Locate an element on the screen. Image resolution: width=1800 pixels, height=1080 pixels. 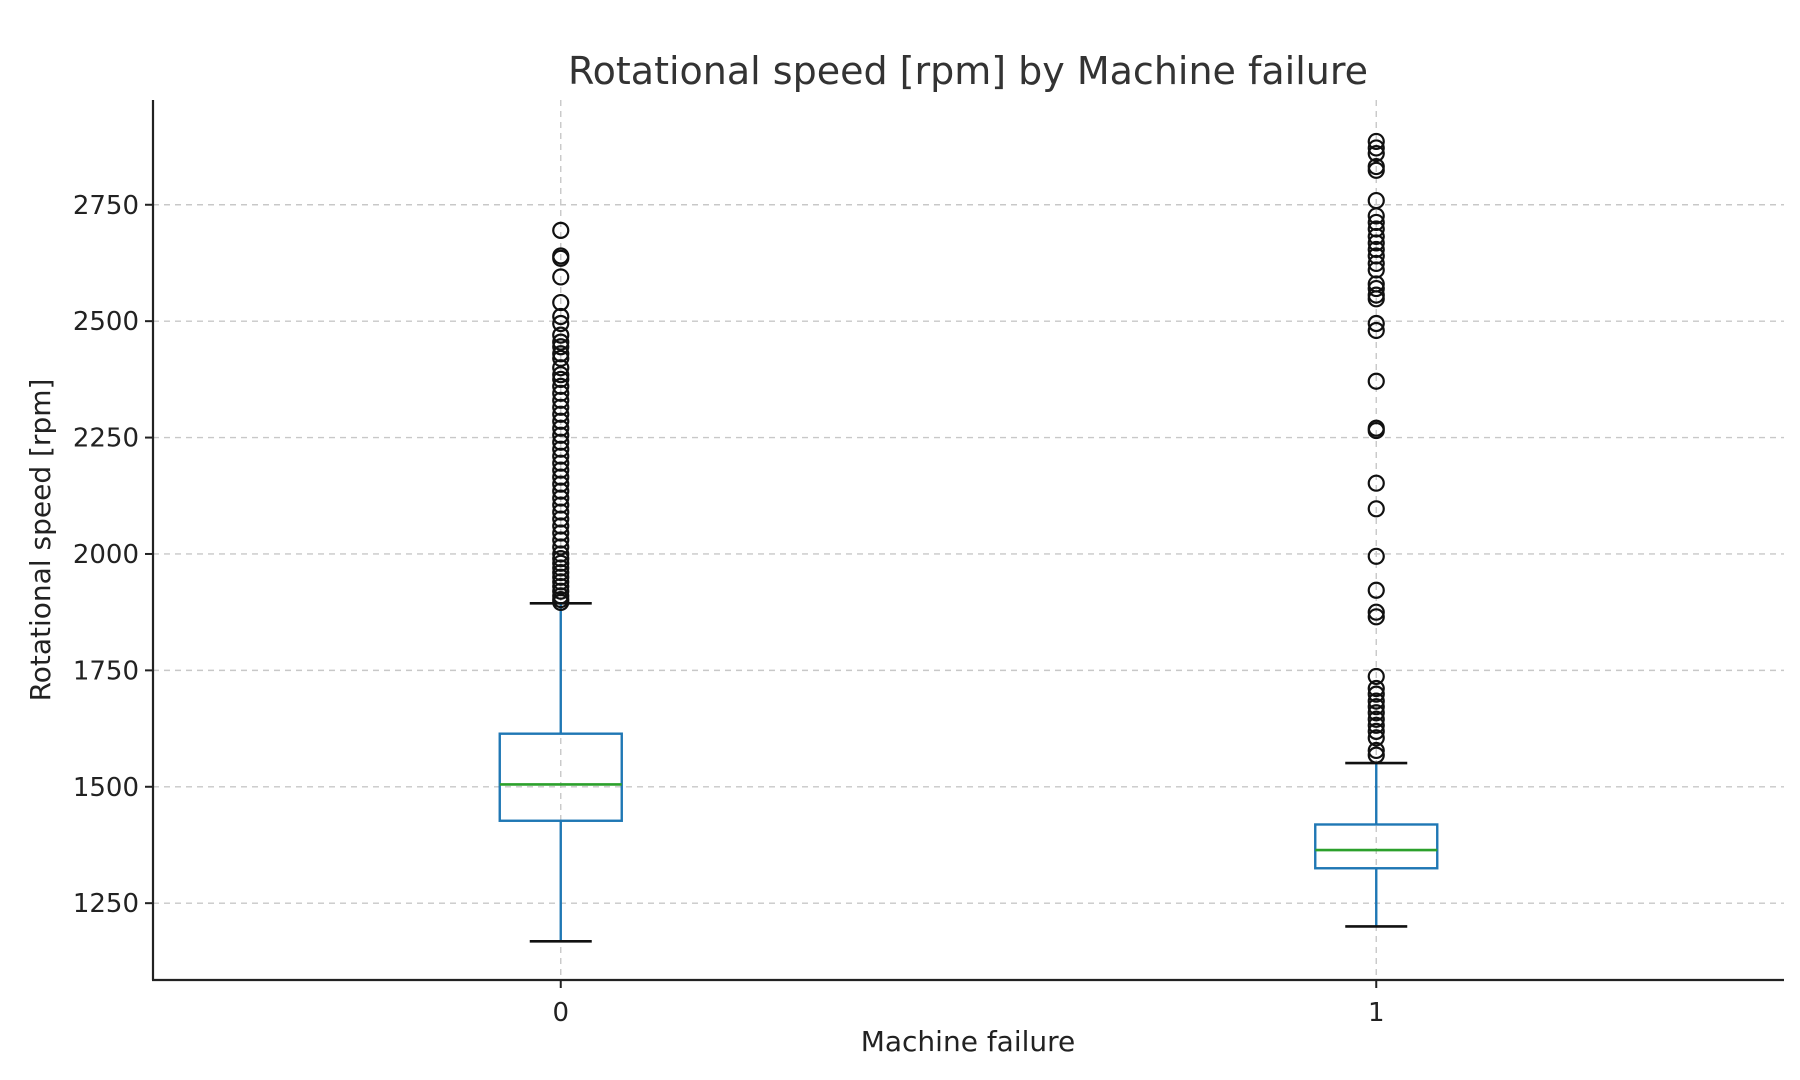
y-tick-label: 1250 is located at coordinates (106, 904).